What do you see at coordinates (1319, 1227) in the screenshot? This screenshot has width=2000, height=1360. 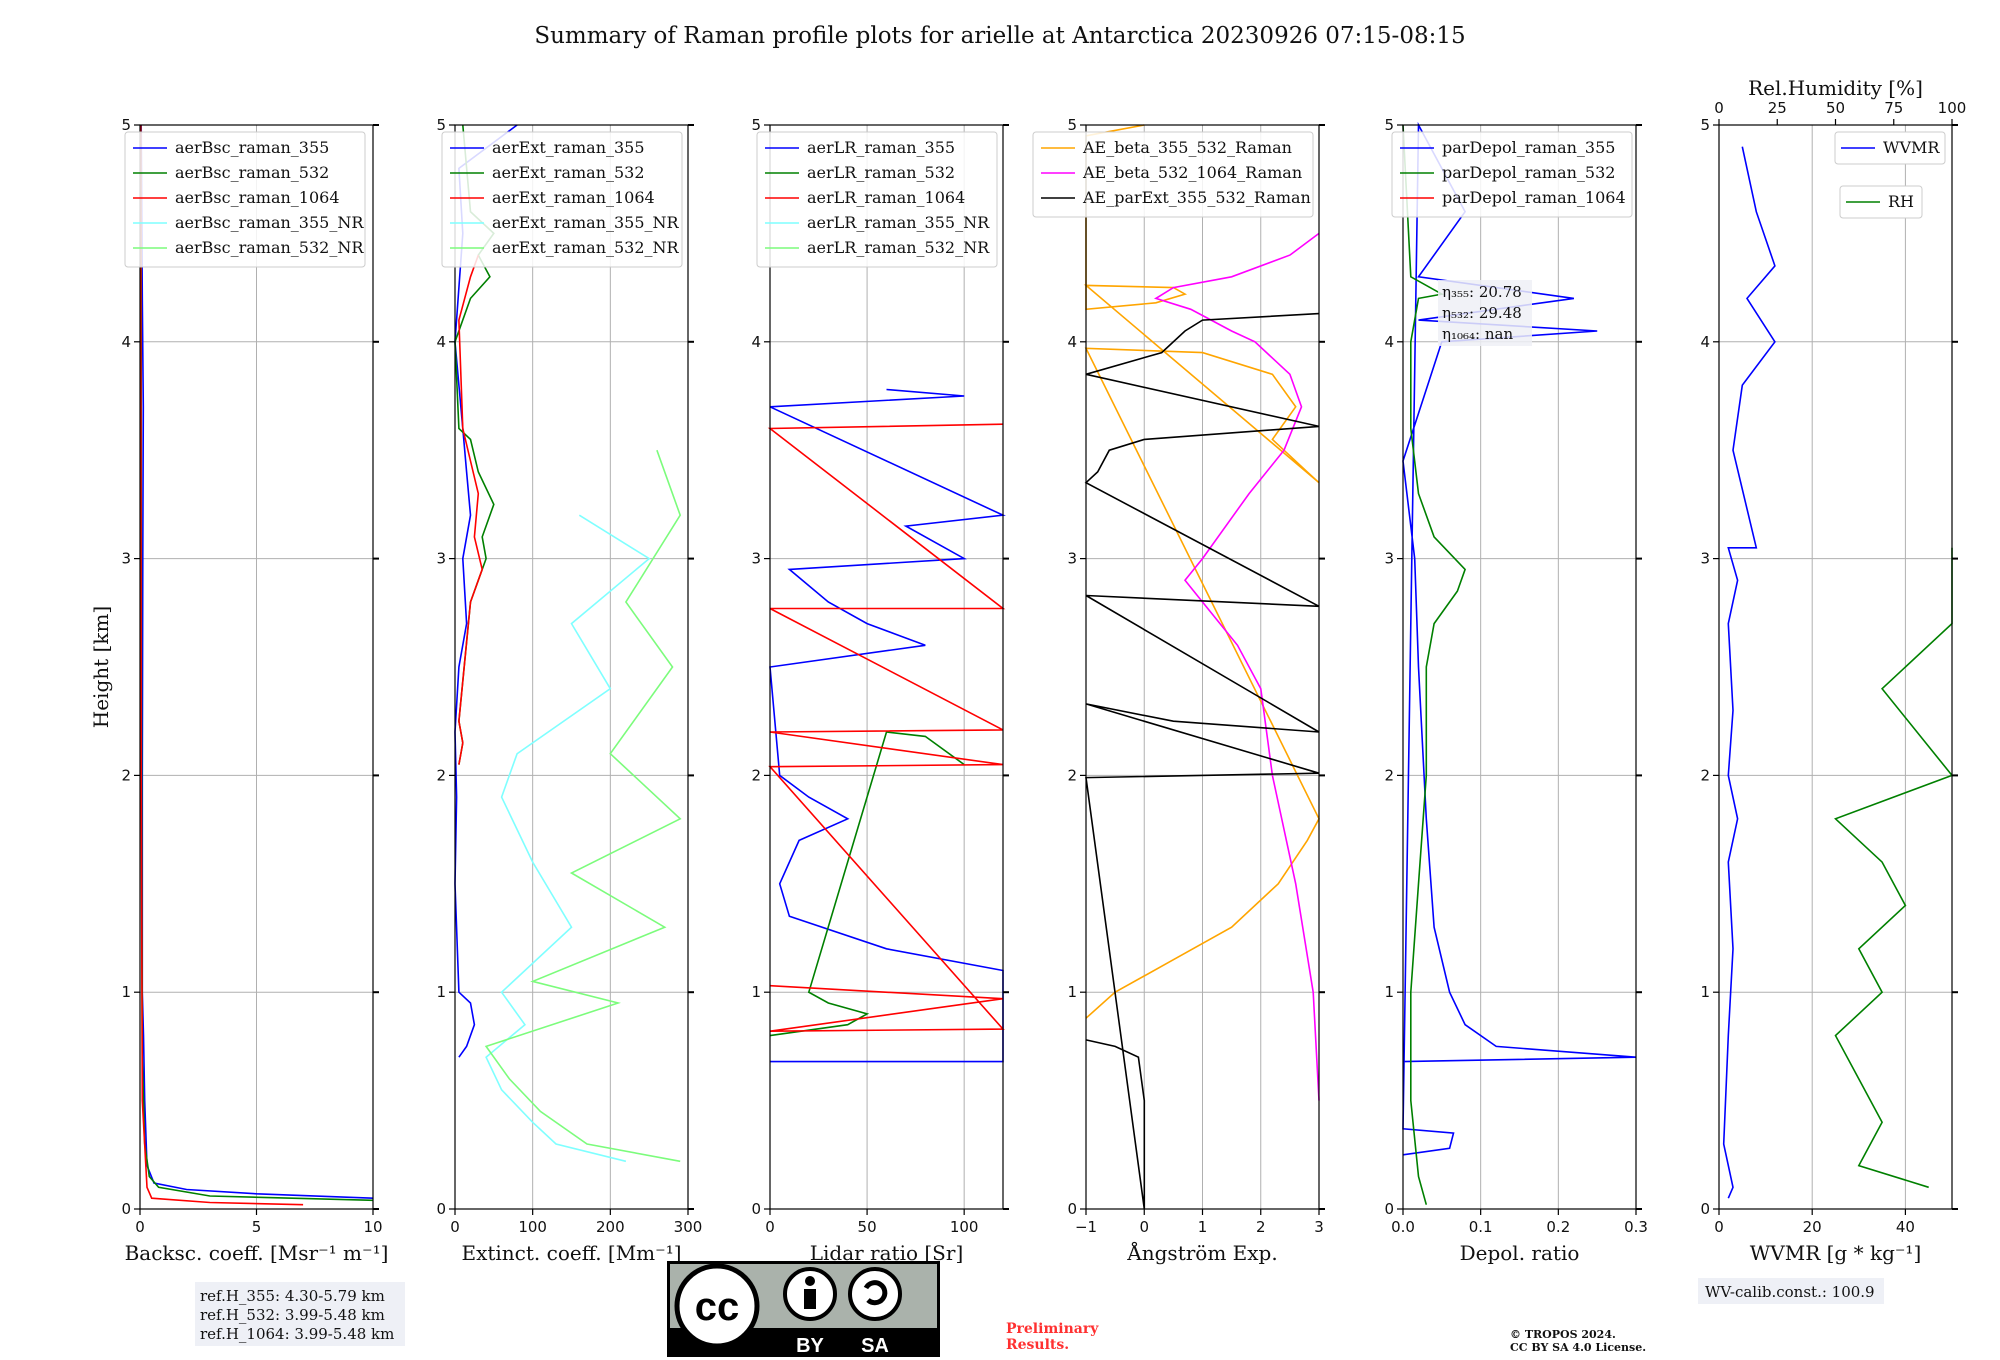 I see `x-tick-label: 3` at bounding box center [1319, 1227].